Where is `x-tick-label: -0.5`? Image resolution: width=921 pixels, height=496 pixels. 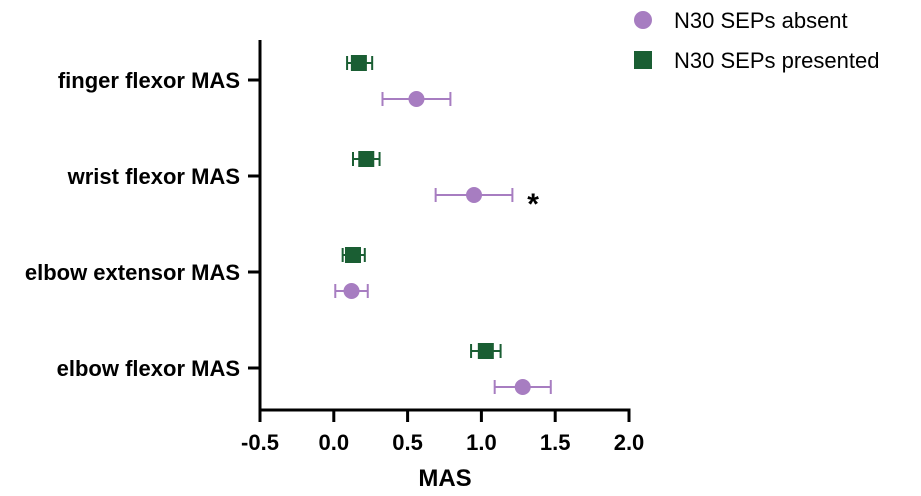 x-tick-label: -0.5 is located at coordinates (260, 442).